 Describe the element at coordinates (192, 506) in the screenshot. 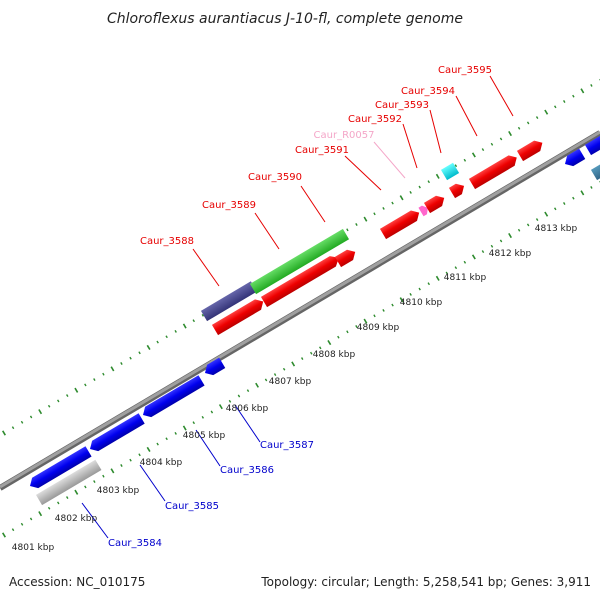

I see `gene-label-caur-3585: Caur_3585` at that location.